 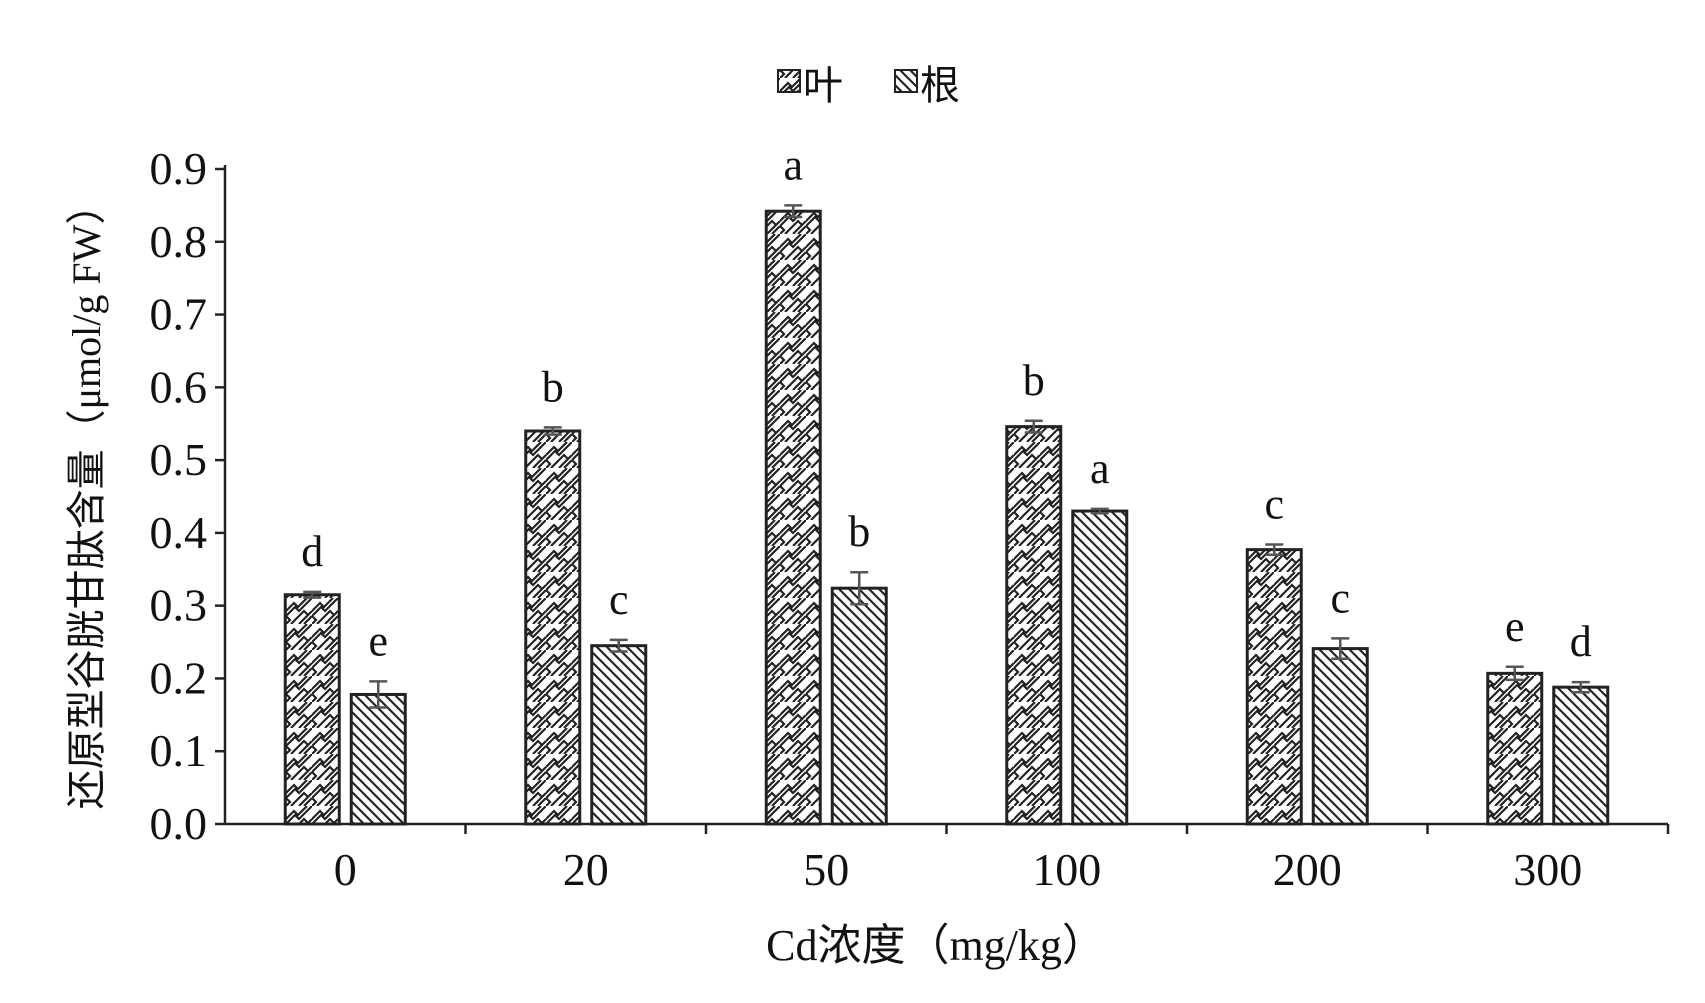 I want to click on y-tick-label: 0.0, so click(x=179, y=823).